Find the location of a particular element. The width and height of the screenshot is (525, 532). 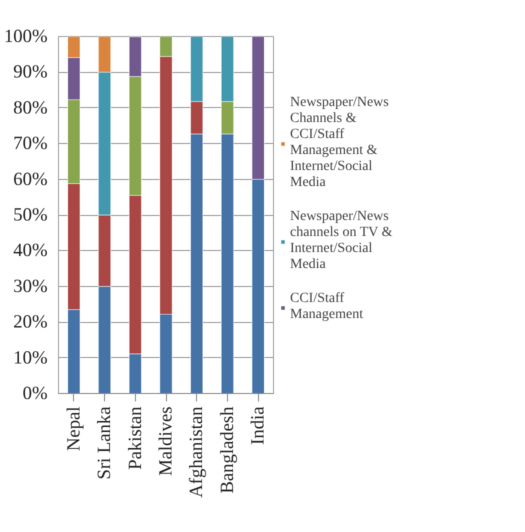

y-tick-label: 40% is located at coordinates (30, 251).